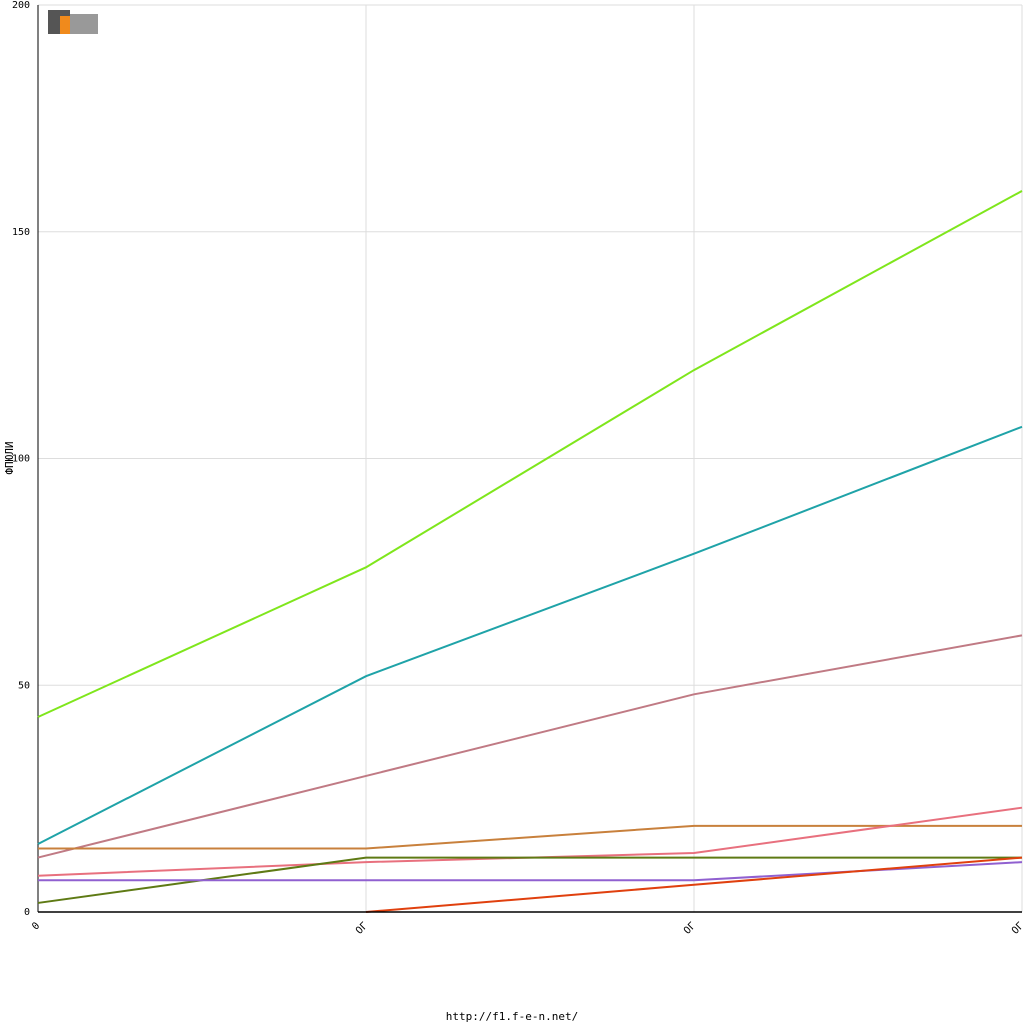  Describe the element at coordinates (27, 912) in the screenshot. I see `y-tick-label: 0` at that location.